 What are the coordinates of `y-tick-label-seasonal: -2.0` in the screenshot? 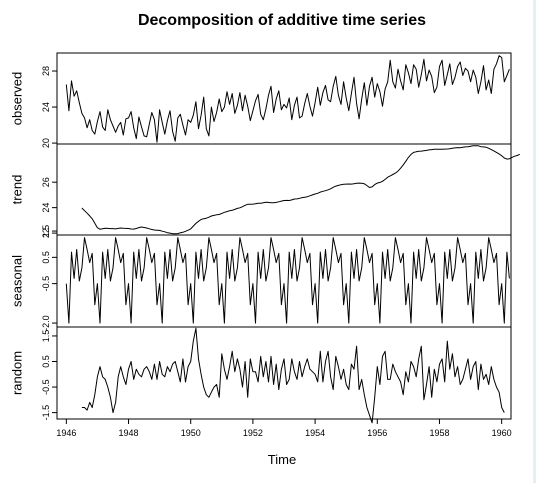 It's located at (46, 323).